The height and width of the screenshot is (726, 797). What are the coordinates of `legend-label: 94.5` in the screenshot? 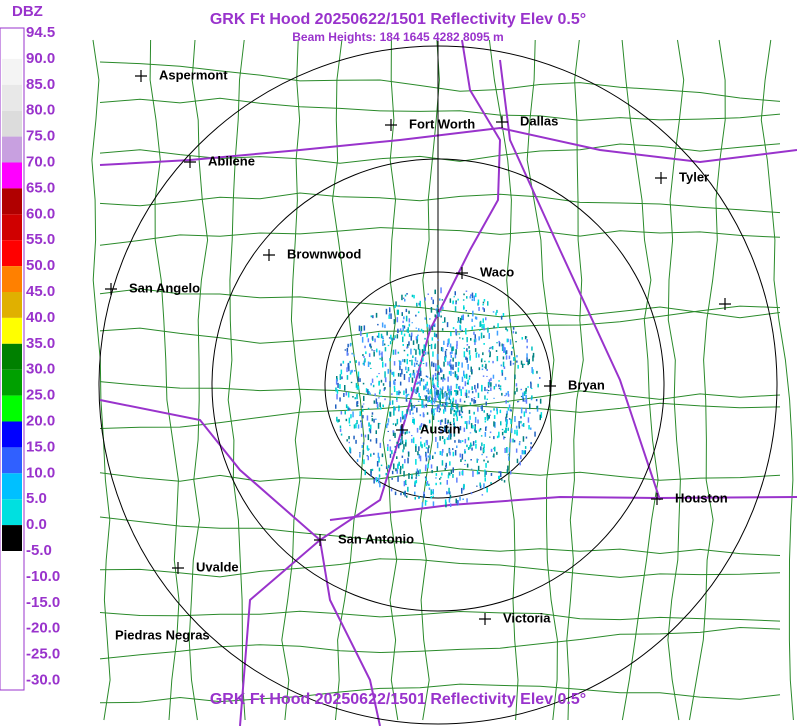 It's located at (40, 32).